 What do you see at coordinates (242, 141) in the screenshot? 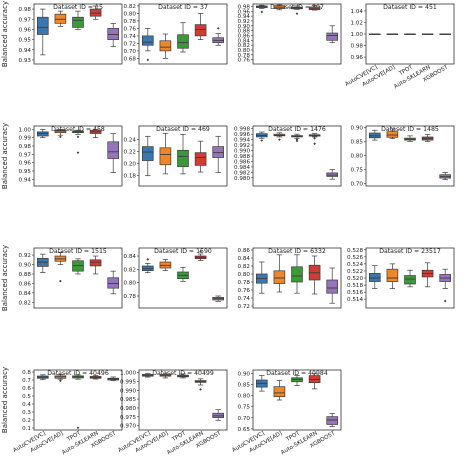
I see `y-tick-label: 0.994` at bounding box center [242, 141].